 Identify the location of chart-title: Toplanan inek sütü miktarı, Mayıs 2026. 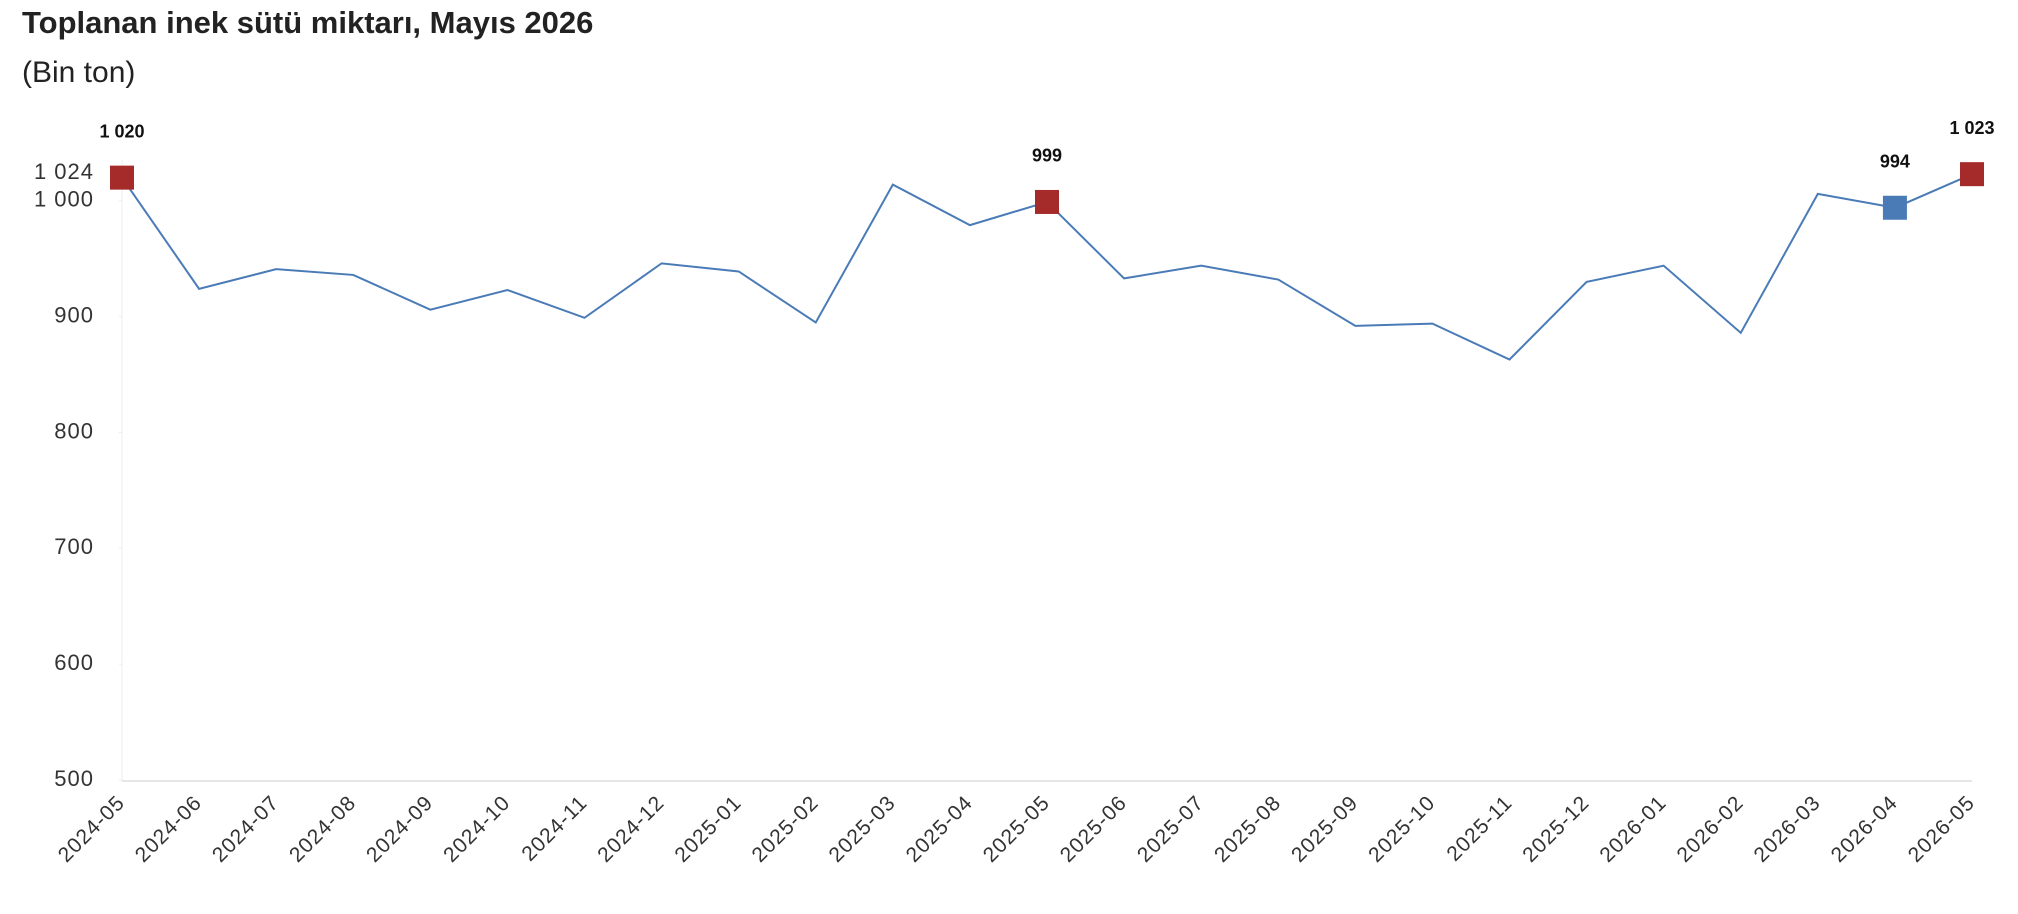
(307, 22).